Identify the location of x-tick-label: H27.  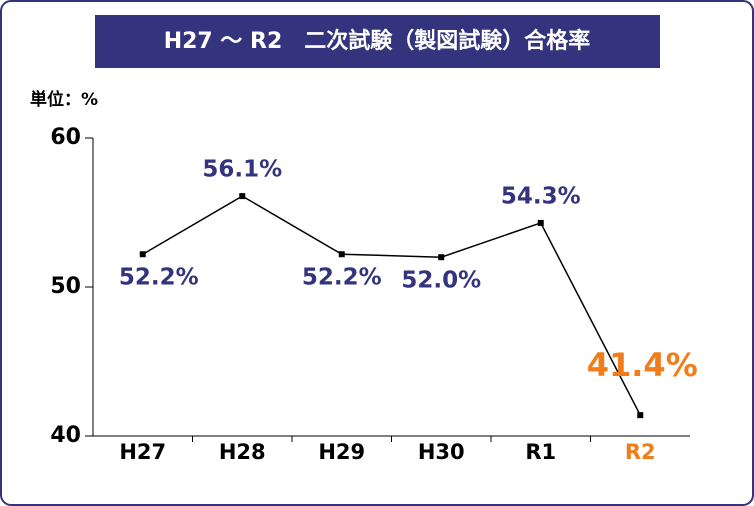
(142, 452).